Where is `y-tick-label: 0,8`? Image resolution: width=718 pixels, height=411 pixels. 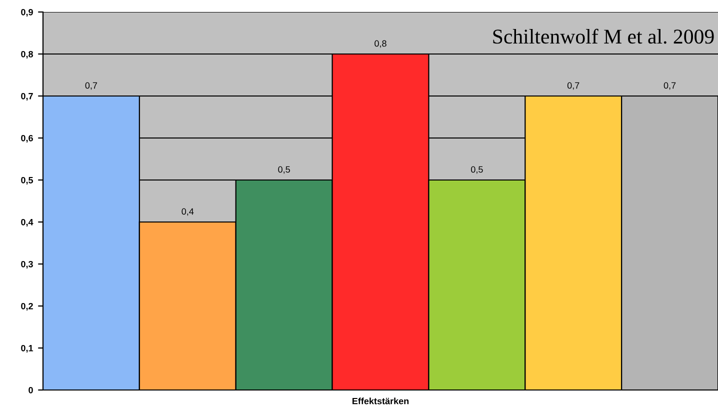 y-tick-label: 0,8 is located at coordinates (27, 54).